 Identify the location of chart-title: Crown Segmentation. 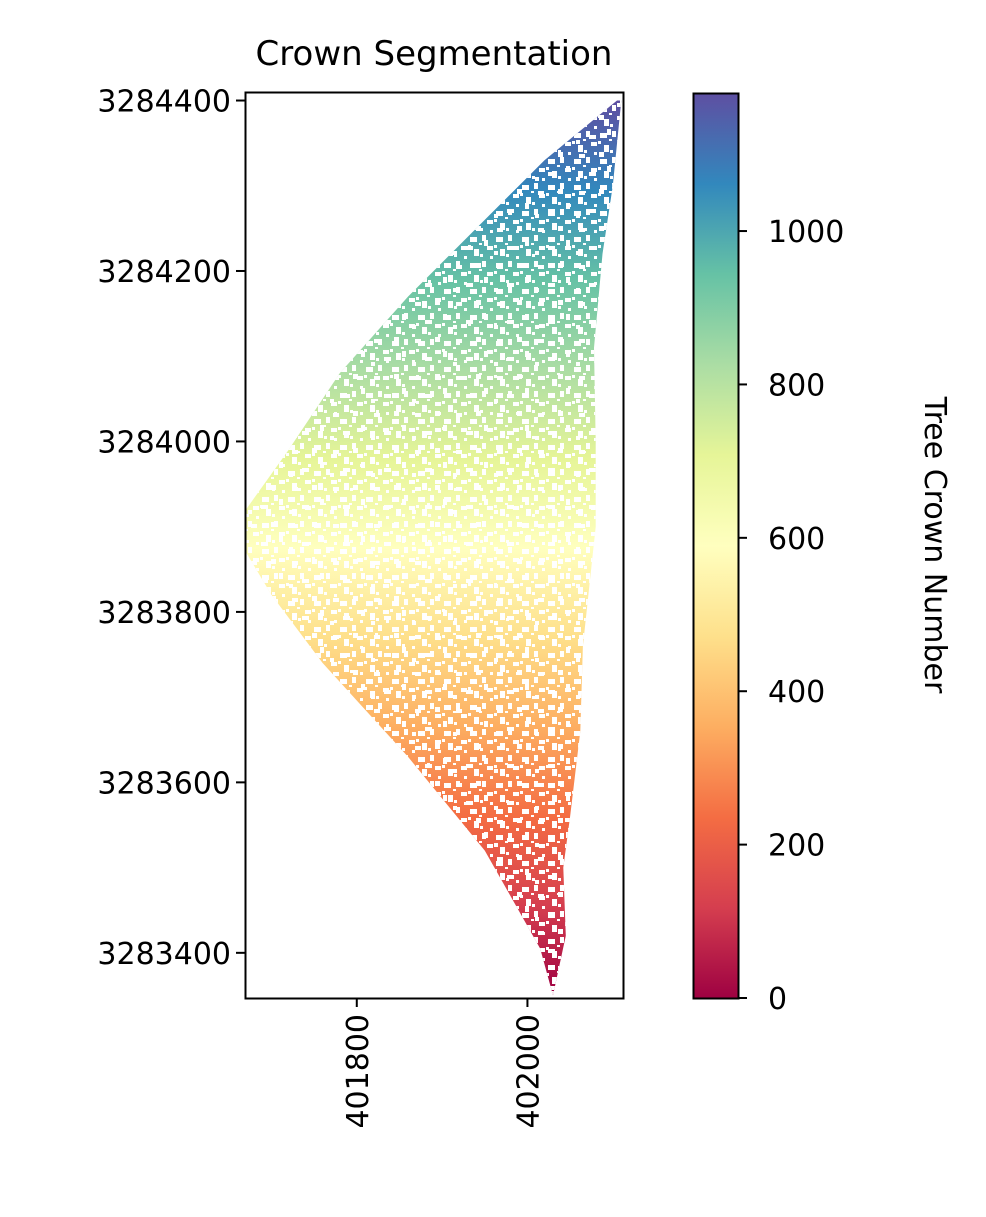
(434, 54).